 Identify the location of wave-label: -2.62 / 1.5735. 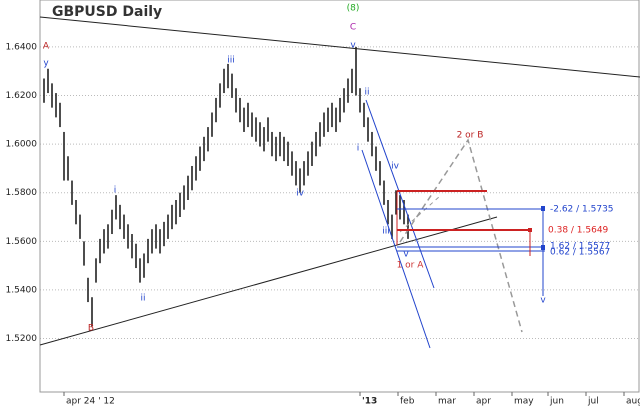
(582, 210).